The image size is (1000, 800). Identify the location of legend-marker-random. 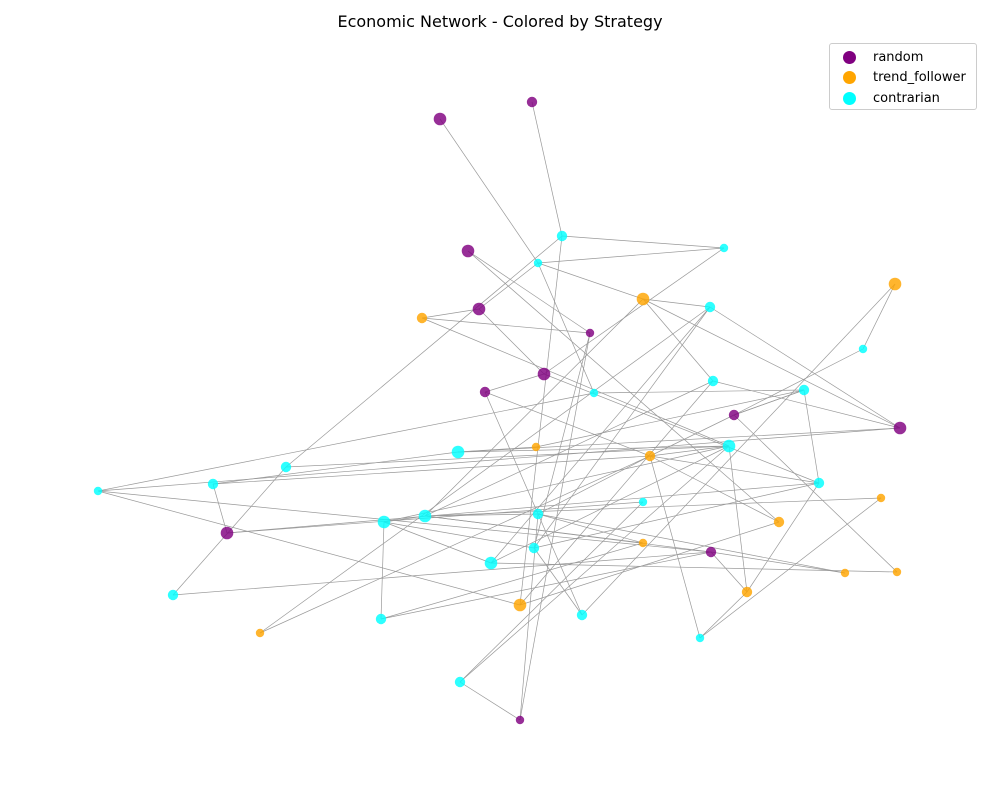
(849, 57).